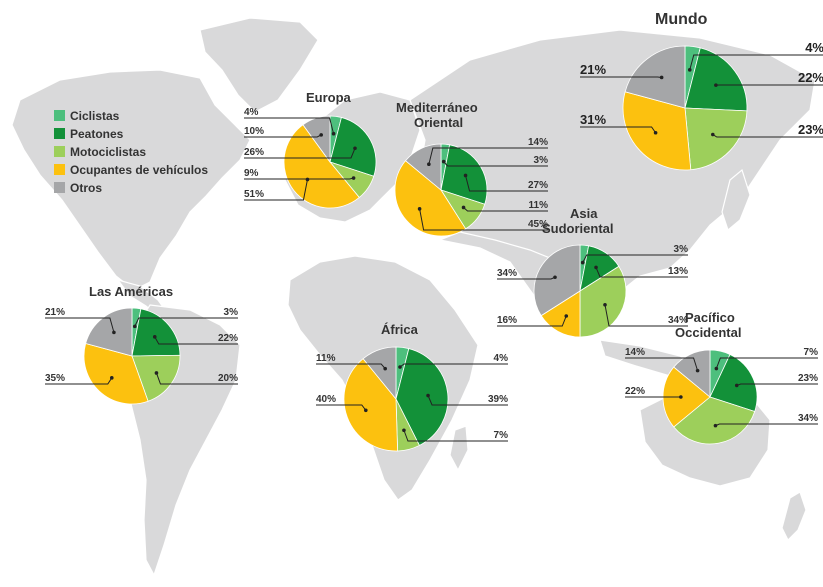 This screenshot has height=587, width=823. I want to click on data-label-ciclistas: 4%, so click(814, 47).